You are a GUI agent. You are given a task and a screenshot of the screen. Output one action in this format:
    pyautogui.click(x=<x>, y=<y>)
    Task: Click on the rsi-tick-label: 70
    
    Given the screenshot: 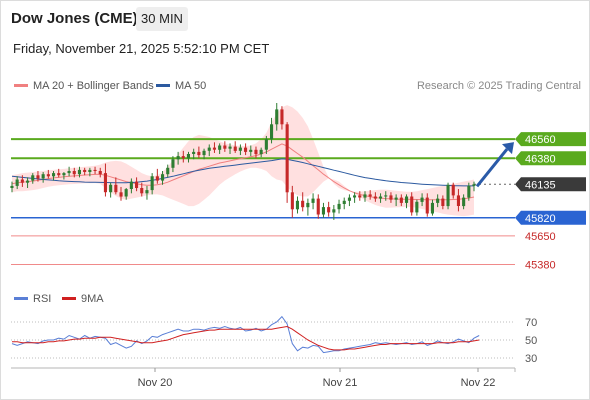 What is the action you would take?
    pyautogui.click(x=531, y=323)
    